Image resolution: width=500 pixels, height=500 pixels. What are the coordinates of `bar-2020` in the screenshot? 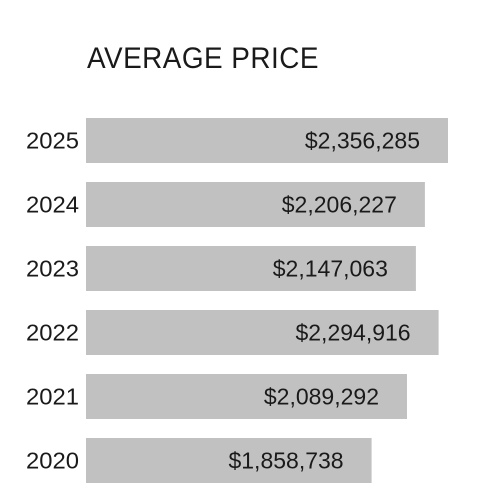 It's located at (229, 460).